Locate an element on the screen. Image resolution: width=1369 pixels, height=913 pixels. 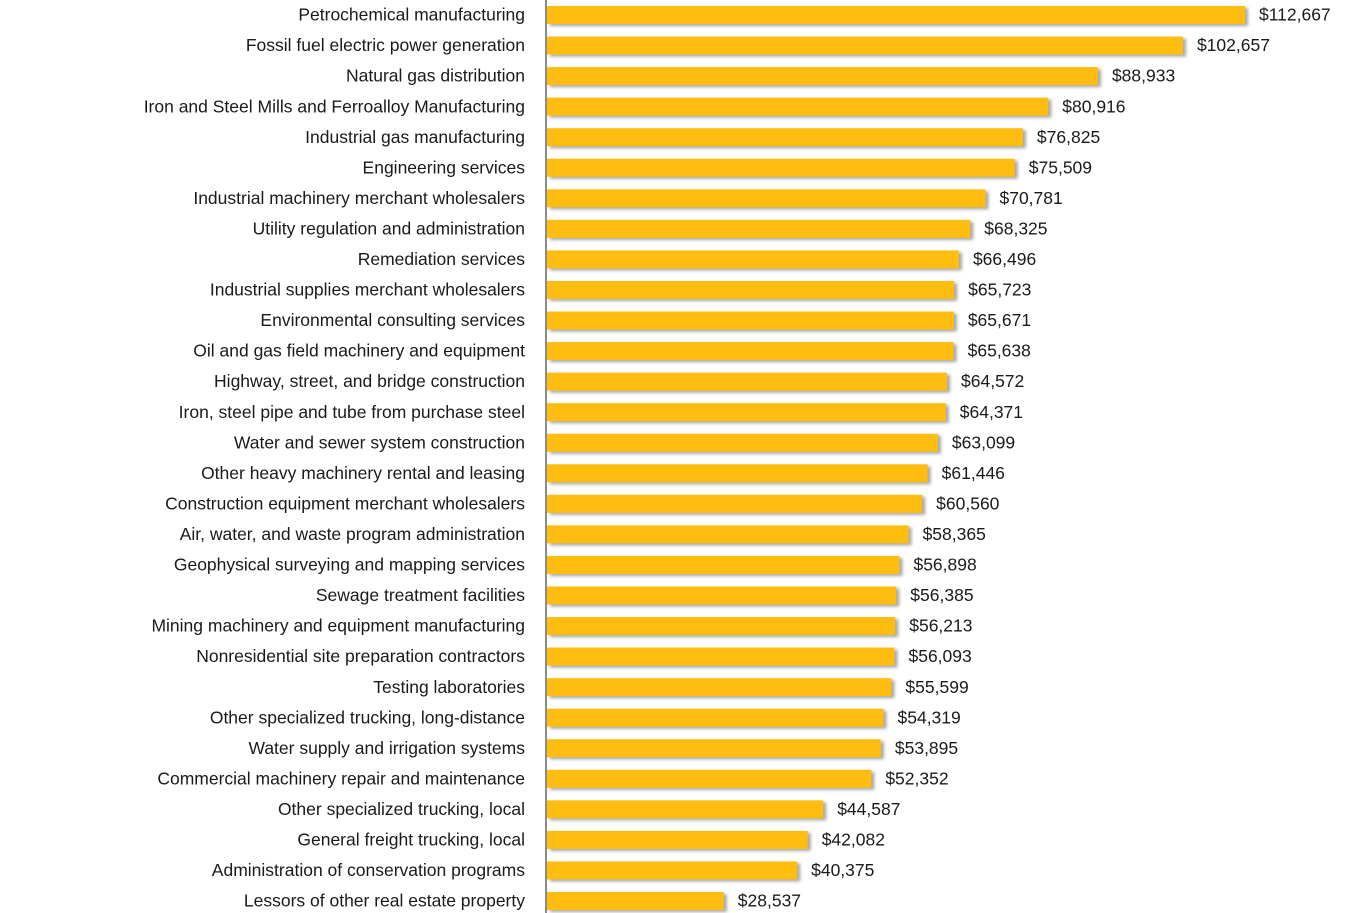
value-label: $112,667 is located at coordinates (1295, 15).